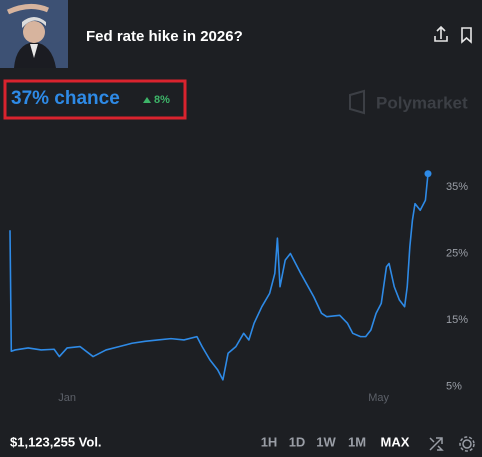 The width and height of the screenshot is (482, 457). Describe the element at coordinates (454, 386) in the screenshot. I see `y-tick-label: 5%` at that location.